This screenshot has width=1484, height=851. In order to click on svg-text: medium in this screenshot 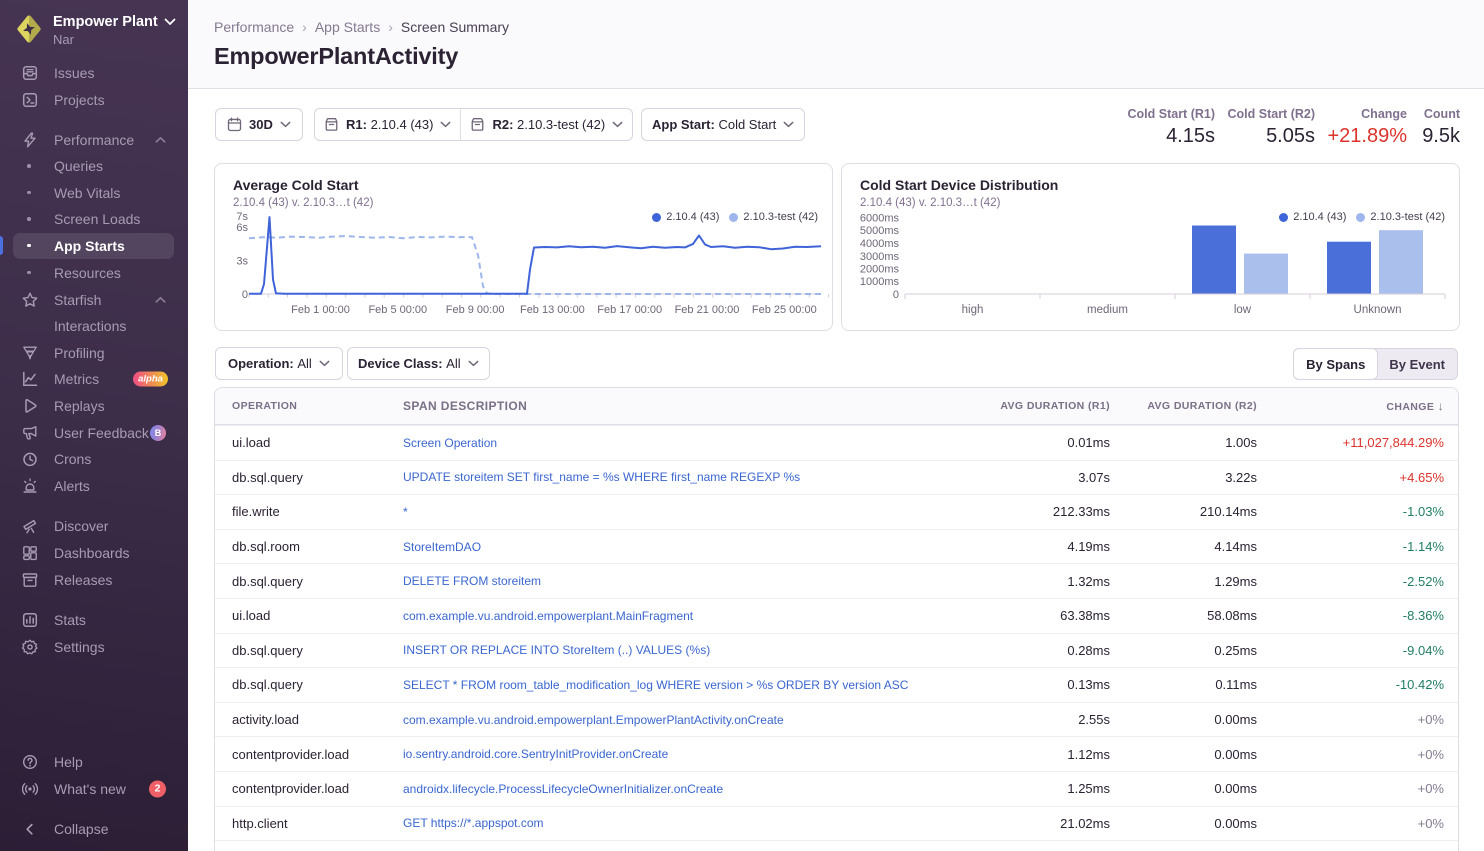, I will do `click(1107, 310)`.